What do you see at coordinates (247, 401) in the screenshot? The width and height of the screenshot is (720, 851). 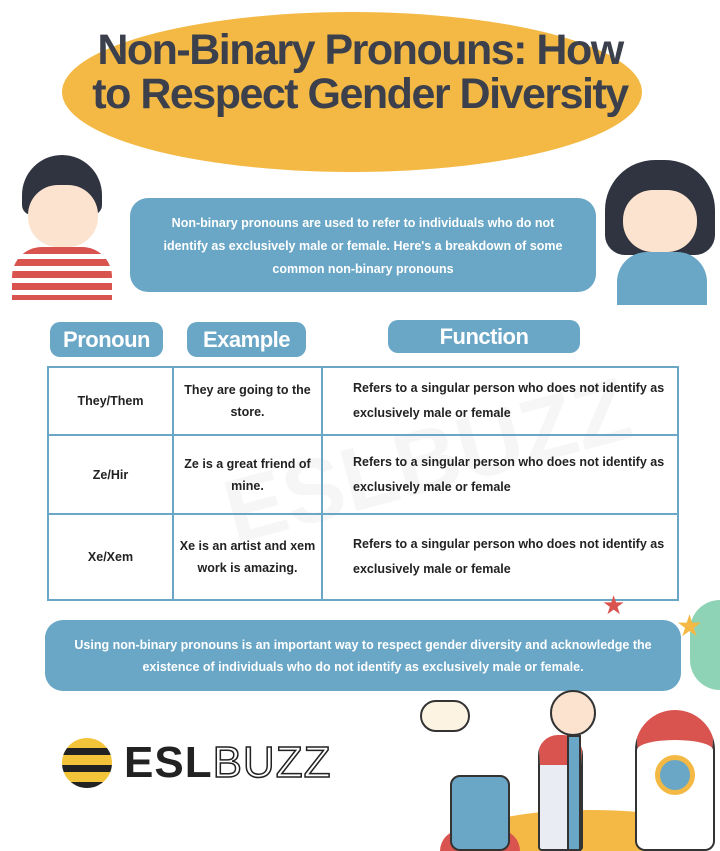 I see `example-cell: They are going to the store.` at bounding box center [247, 401].